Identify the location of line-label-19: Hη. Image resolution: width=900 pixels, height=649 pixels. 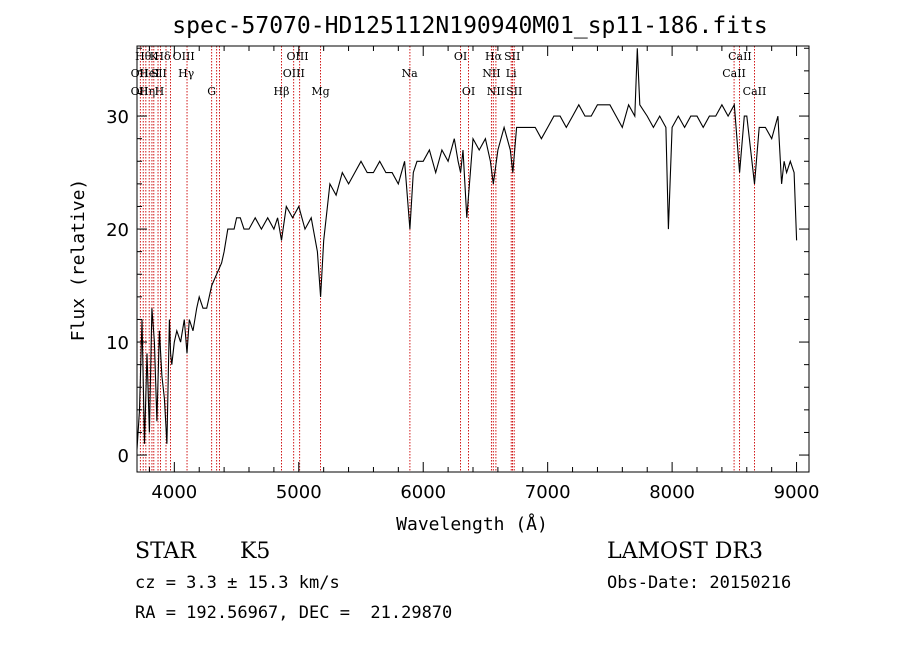
(147, 91).